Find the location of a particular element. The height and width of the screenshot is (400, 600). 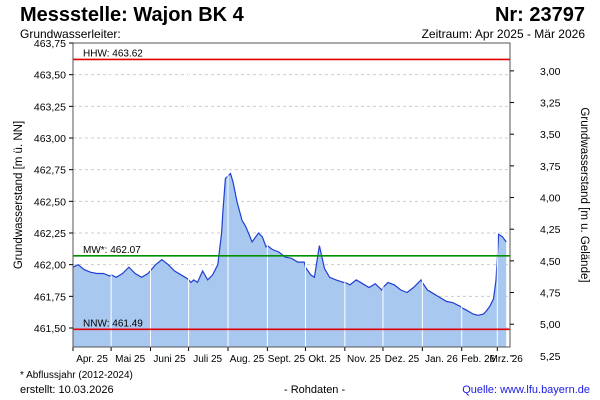

y-right-tick-label: 3,25 is located at coordinates (550, 104).